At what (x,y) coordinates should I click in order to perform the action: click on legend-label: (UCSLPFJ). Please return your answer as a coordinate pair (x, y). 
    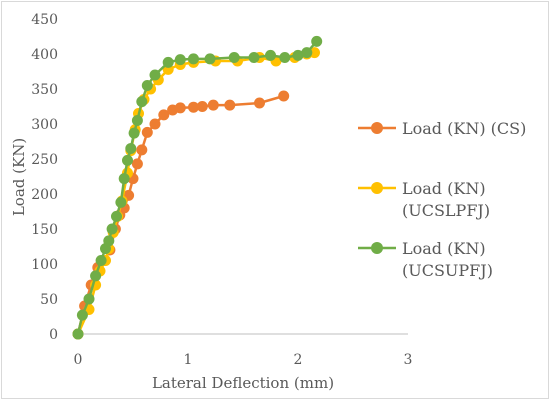
    Looking at the image, I should click on (446, 210).